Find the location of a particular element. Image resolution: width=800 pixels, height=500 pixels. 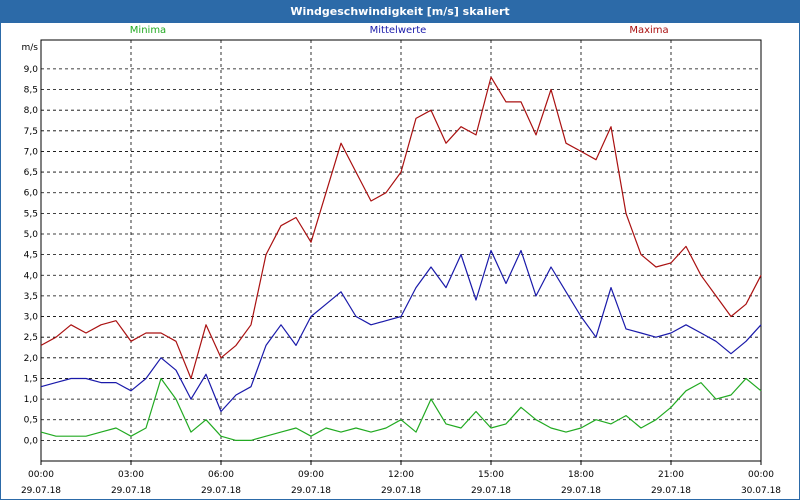

y-tick-label: 1,5 is located at coordinates (31, 379).